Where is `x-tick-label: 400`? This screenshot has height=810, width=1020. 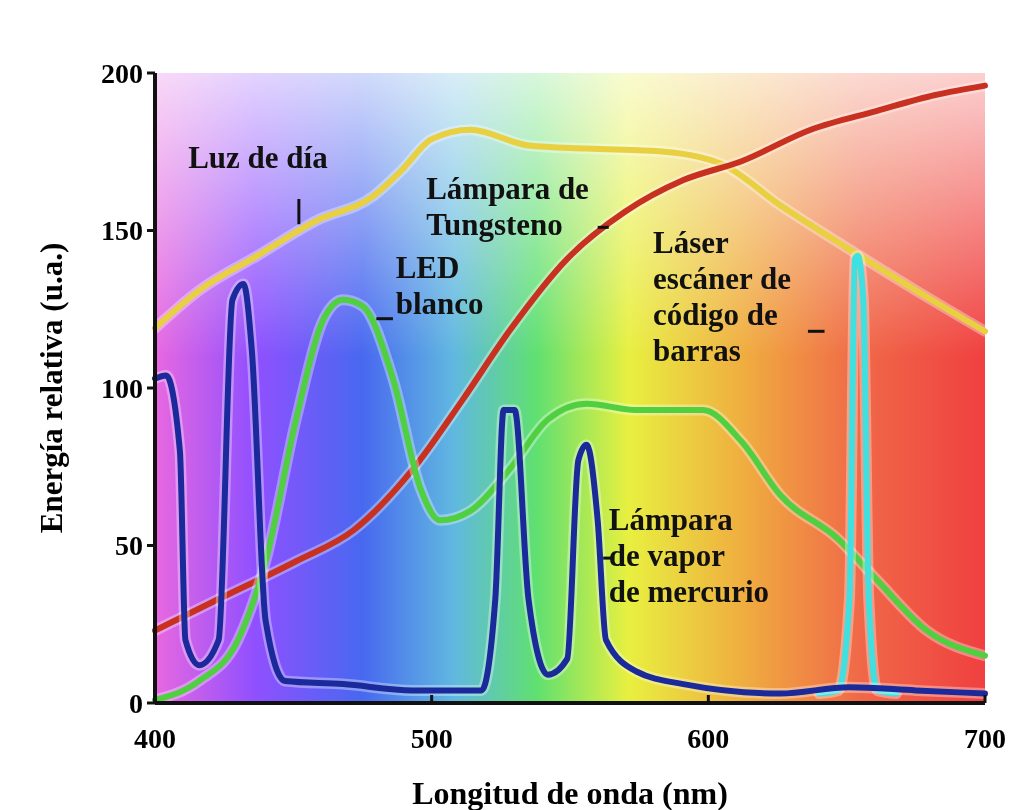 x-tick-label: 400 is located at coordinates (155, 738).